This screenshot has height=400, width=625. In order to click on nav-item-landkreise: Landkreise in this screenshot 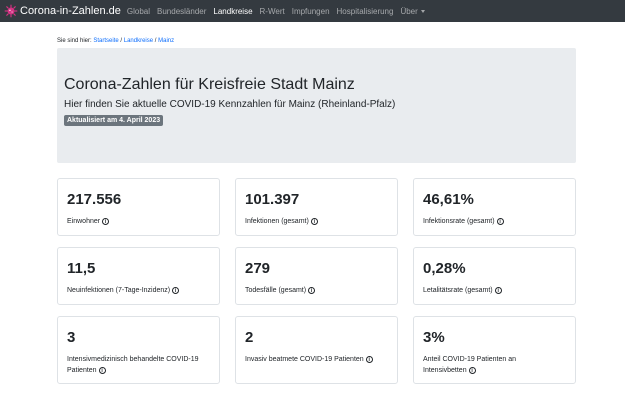, I will do `click(233, 11)`.